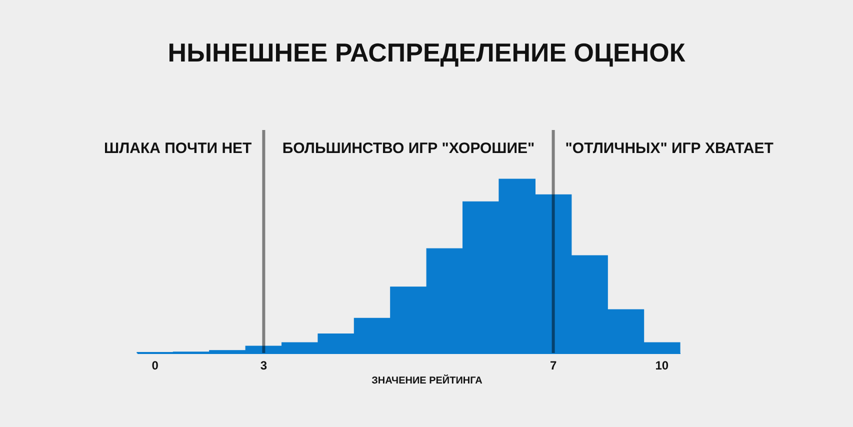 The image size is (853, 427). I want to click on chart-title: НЫНЕШНЕЕ РАСПРЕДЕЛЕНИЕ ОЦЕНОК, so click(427, 53).